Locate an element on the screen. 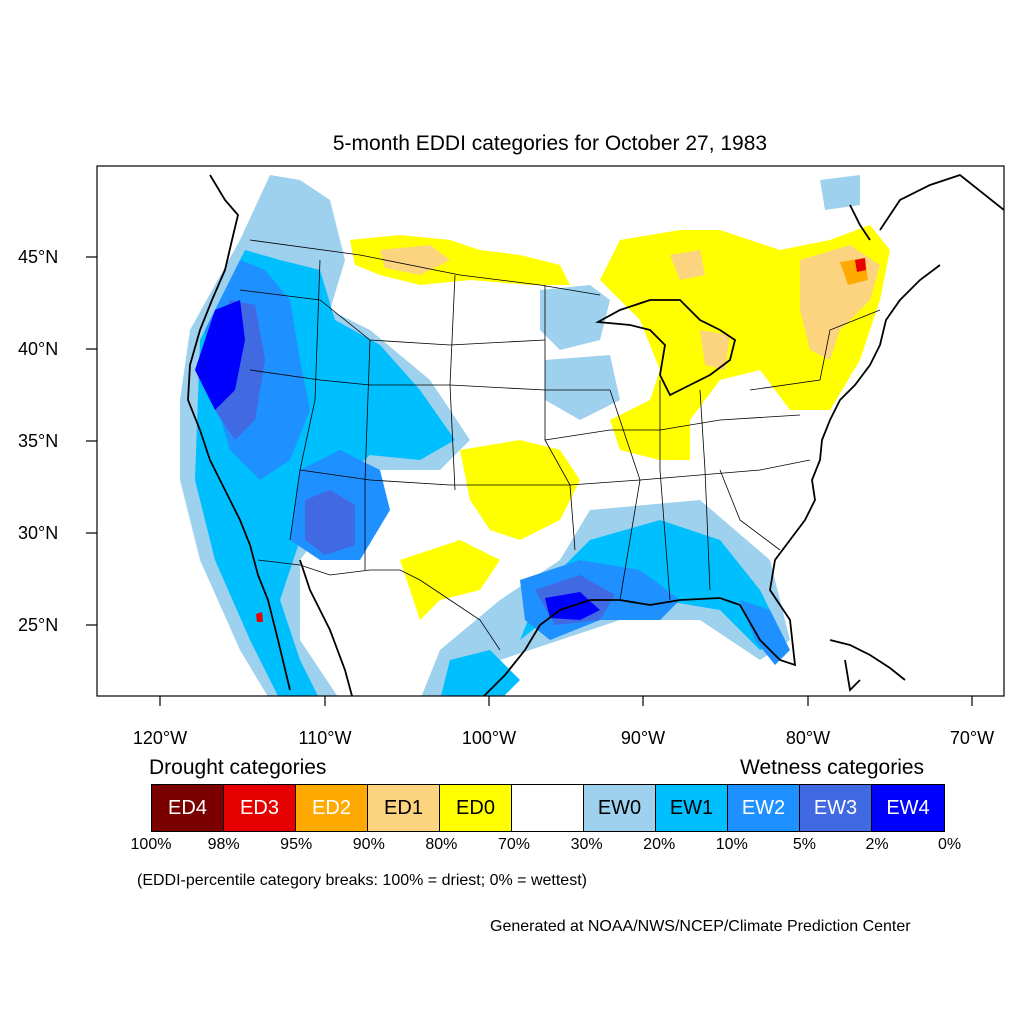 Image resolution: width=1024 pixels, height=1024 pixels. legend-cell-ed4: ED4 is located at coordinates (188, 808).